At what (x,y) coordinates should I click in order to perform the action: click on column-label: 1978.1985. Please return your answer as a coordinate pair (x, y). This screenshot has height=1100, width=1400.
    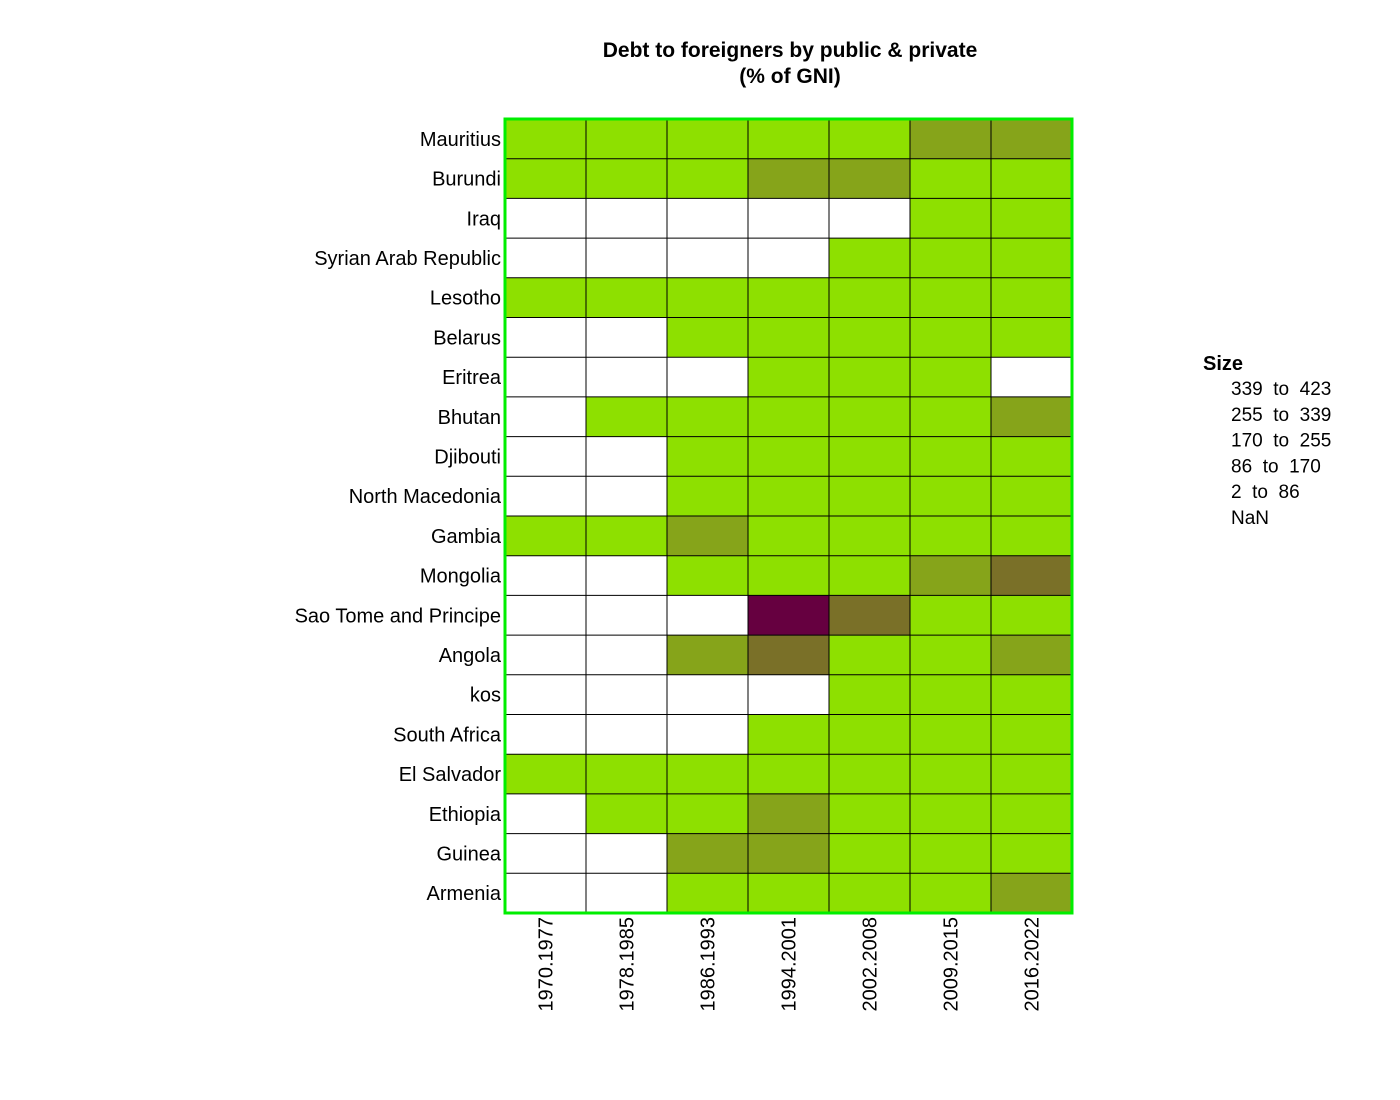
    Looking at the image, I should click on (628, 964).